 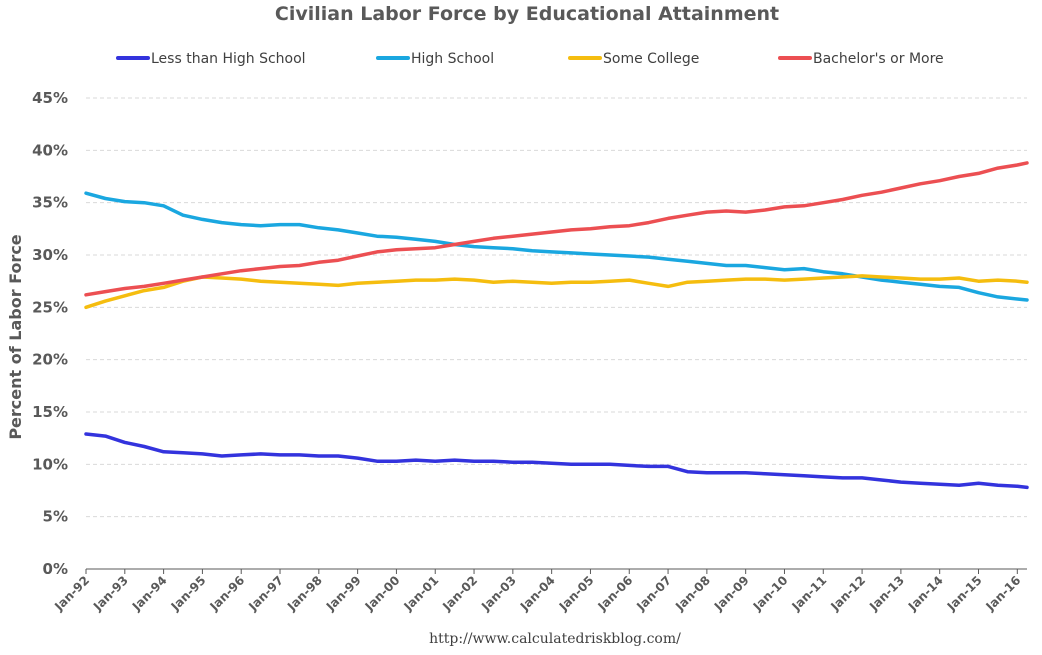 I want to click on y-tick-label: 0%, so click(x=55, y=569).